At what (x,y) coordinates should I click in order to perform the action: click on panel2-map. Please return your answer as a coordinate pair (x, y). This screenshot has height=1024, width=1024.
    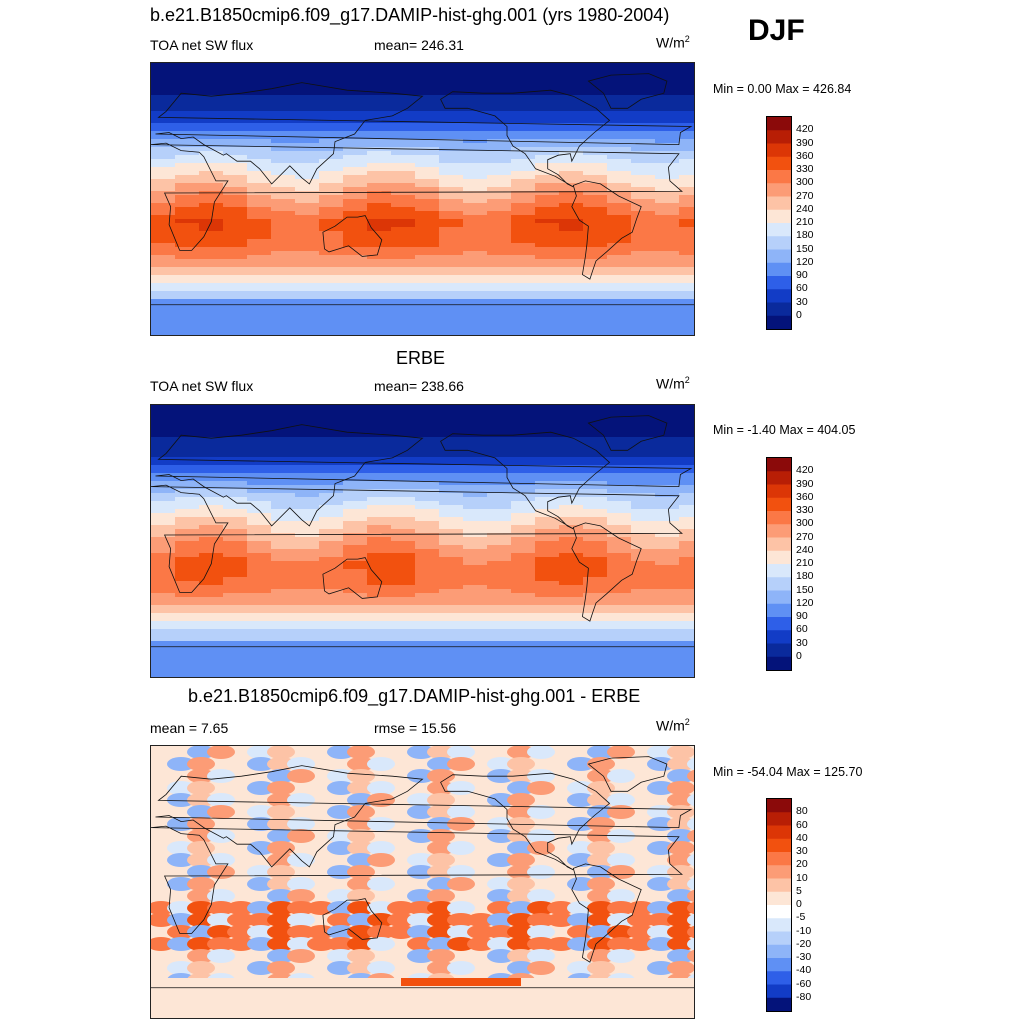
    Looking at the image, I should click on (422, 541).